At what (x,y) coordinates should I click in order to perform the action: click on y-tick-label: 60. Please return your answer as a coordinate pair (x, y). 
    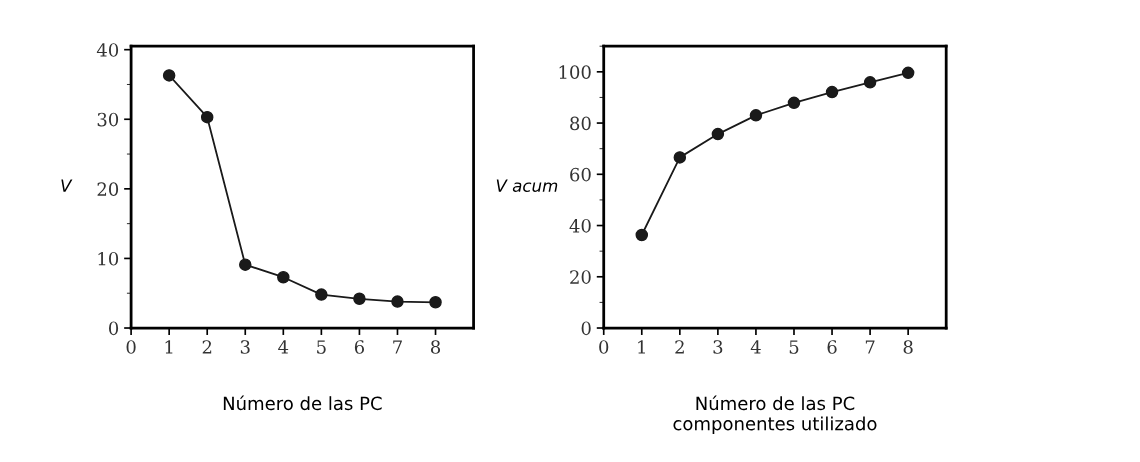
    Looking at the image, I should click on (580, 174).